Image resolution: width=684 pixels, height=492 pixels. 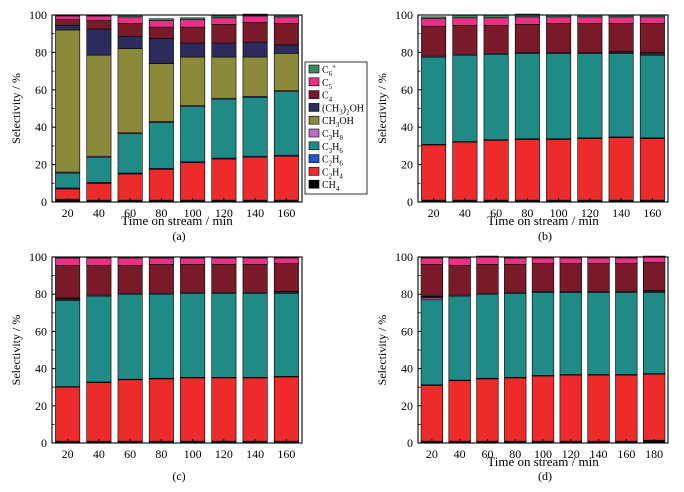 What do you see at coordinates (314, 94) in the screenshot?
I see `legend-swatch-c4` at bounding box center [314, 94].